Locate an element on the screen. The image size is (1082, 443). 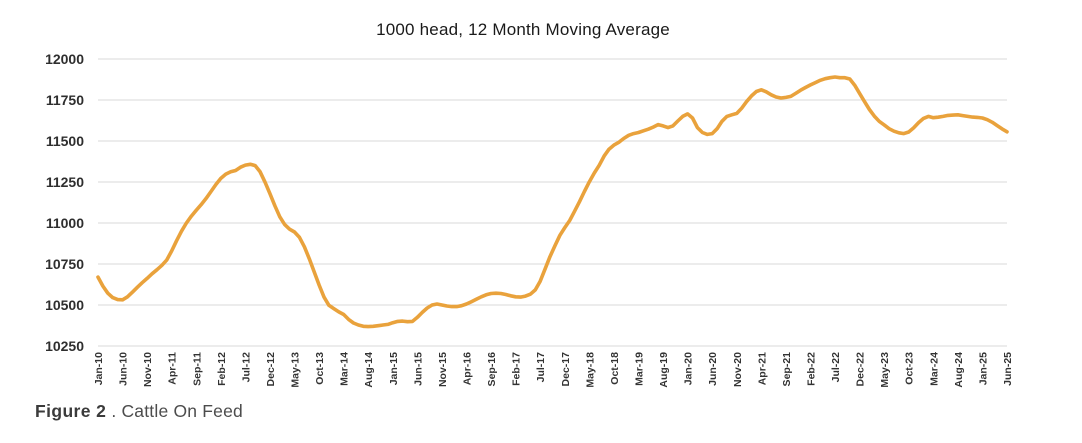
x-axis-tick-label: Mar-19 is located at coordinates (639, 369).